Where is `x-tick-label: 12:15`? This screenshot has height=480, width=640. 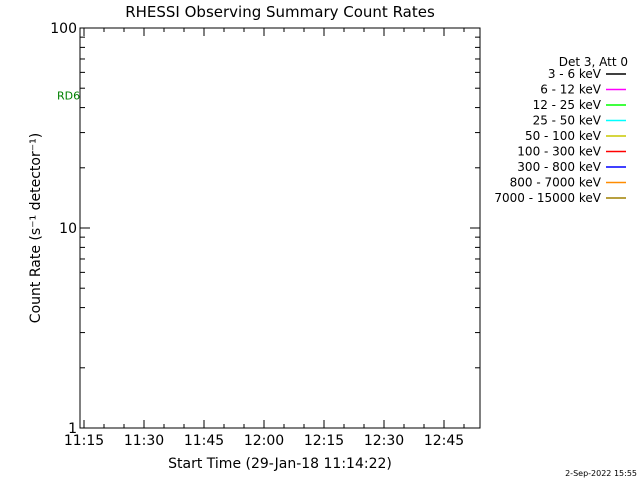 x-tick-label: 12:15 is located at coordinates (324, 441).